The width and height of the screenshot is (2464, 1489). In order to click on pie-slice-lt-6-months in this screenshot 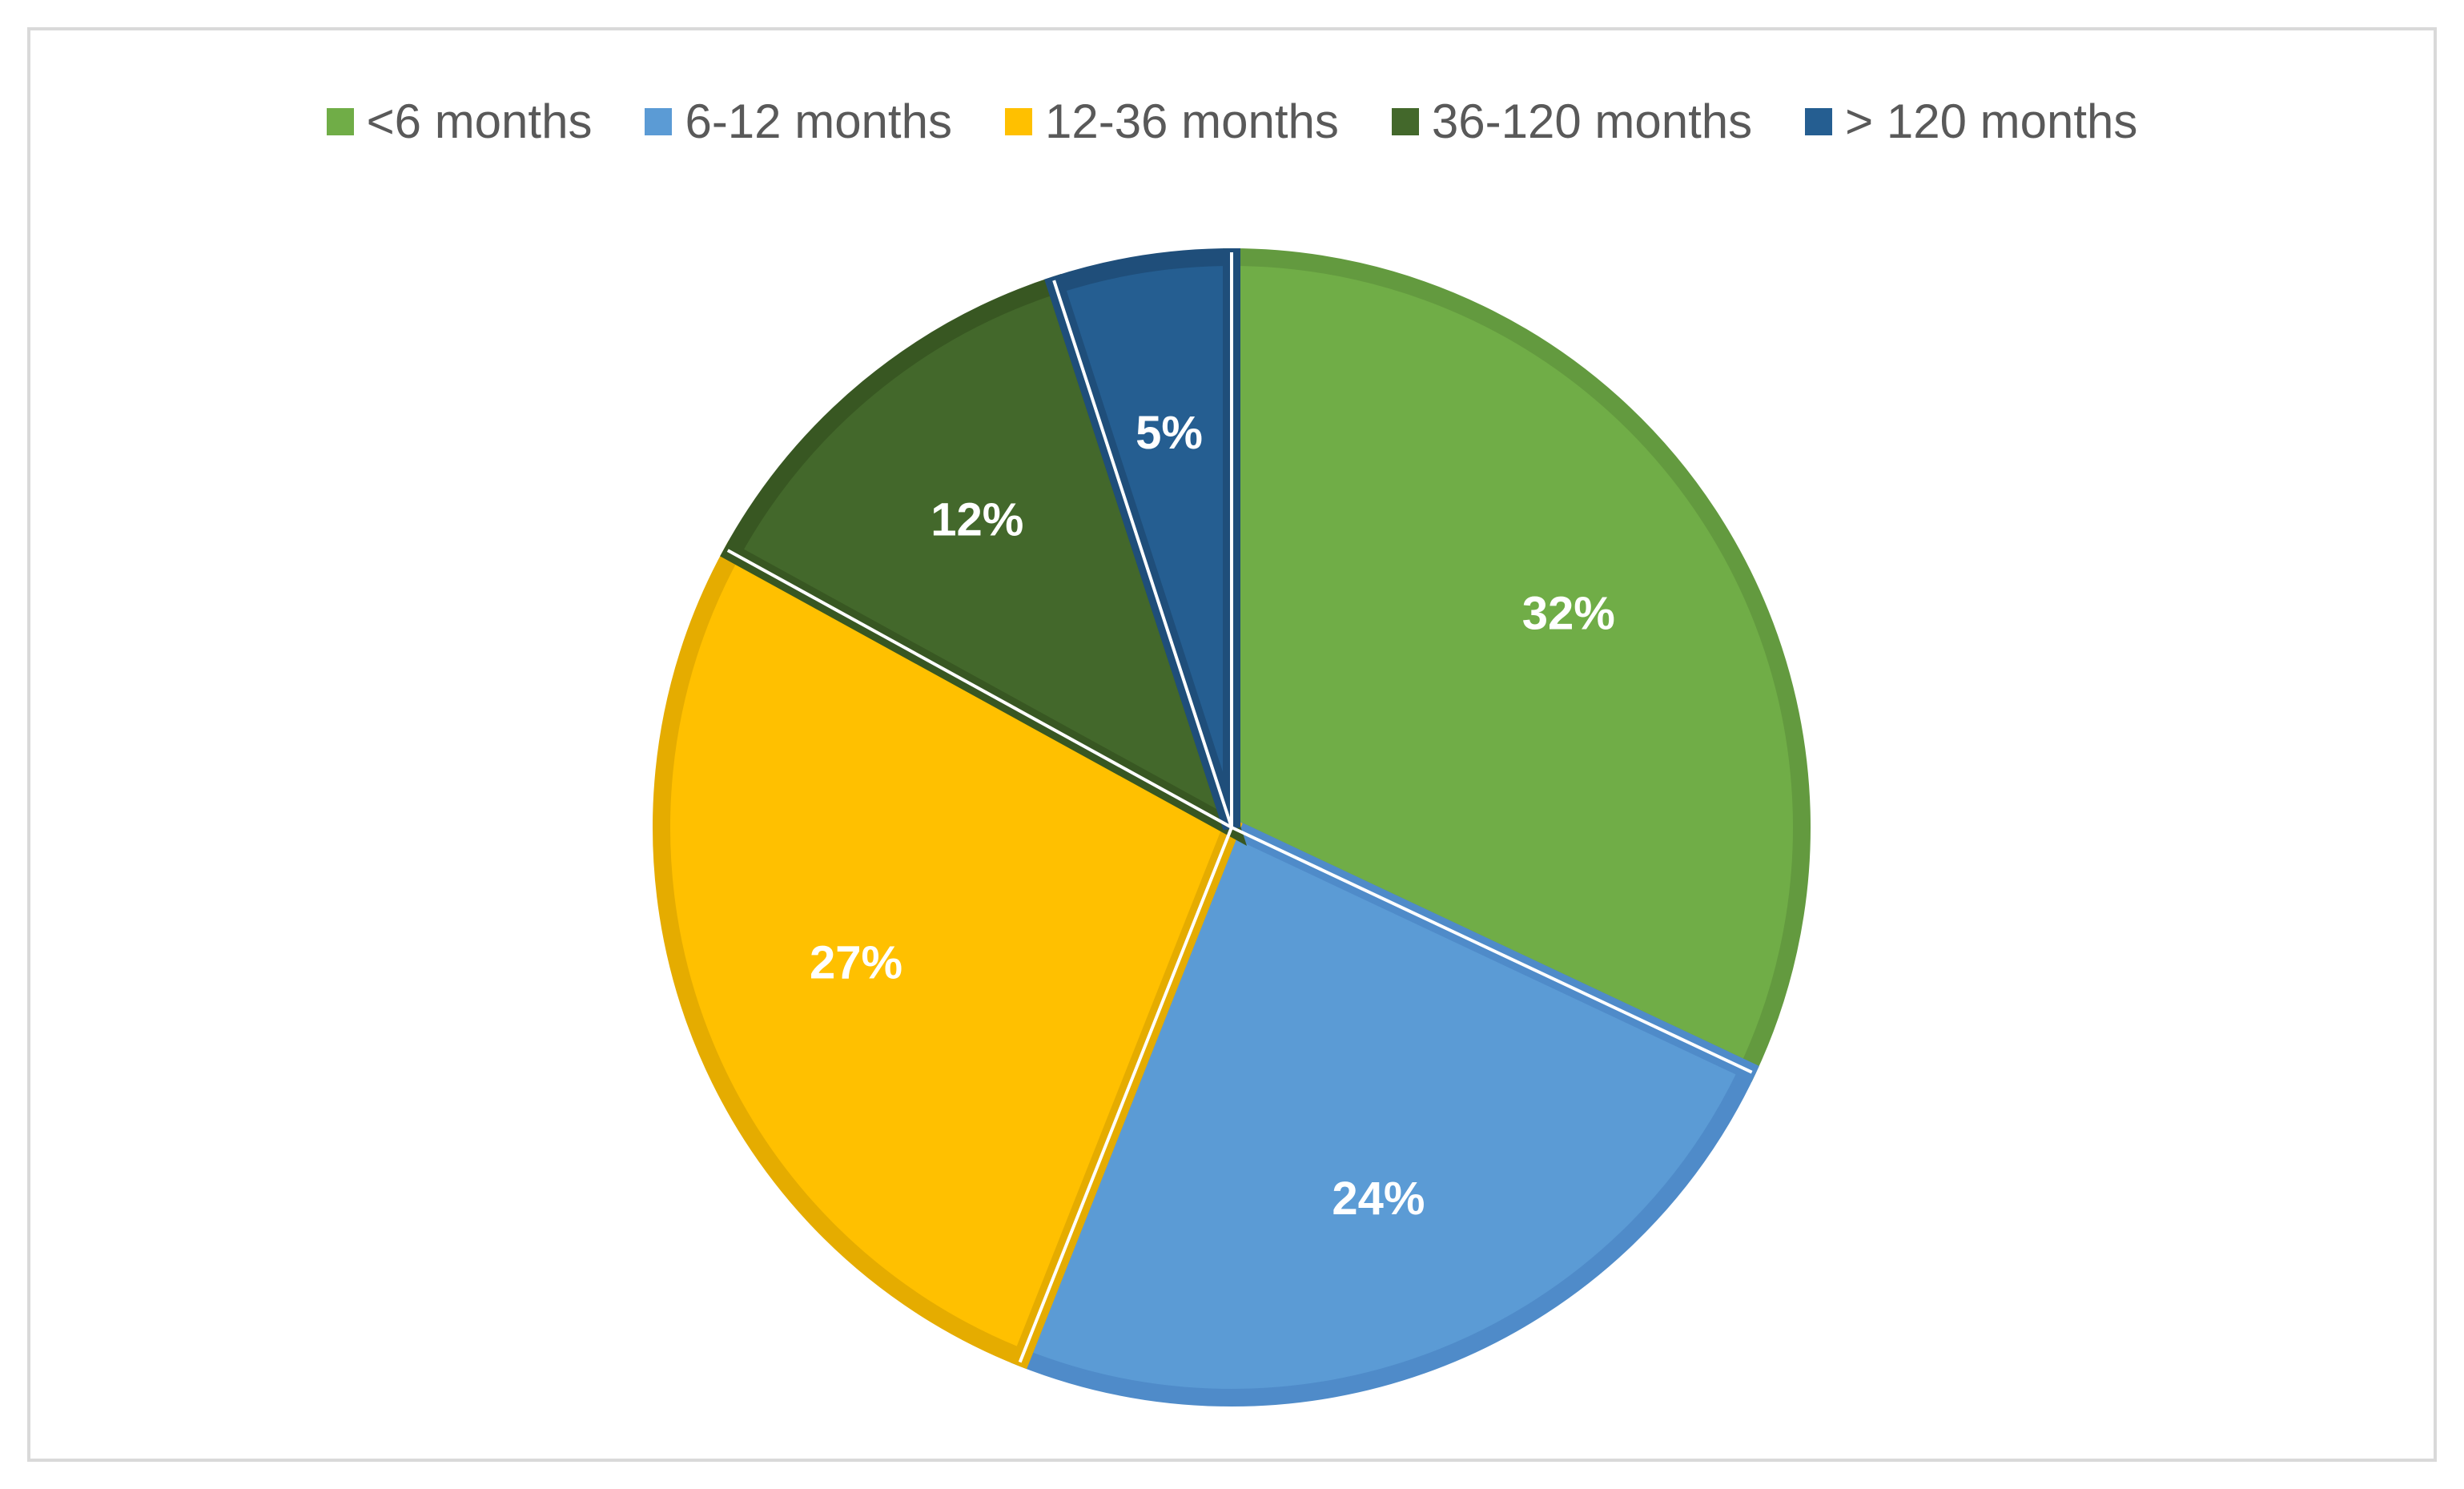, I will do `click(1517, 665)`.